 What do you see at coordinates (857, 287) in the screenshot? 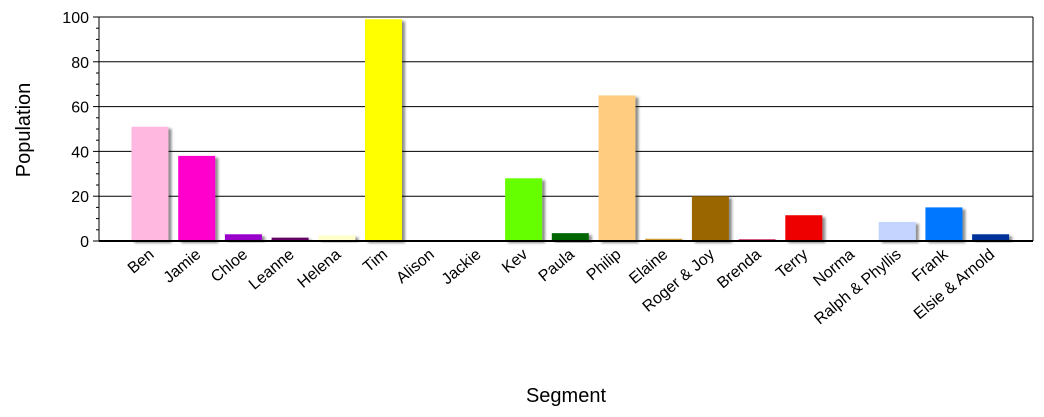
I see `x-tick-label: Ralph & Phyllis` at bounding box center [857, 287].